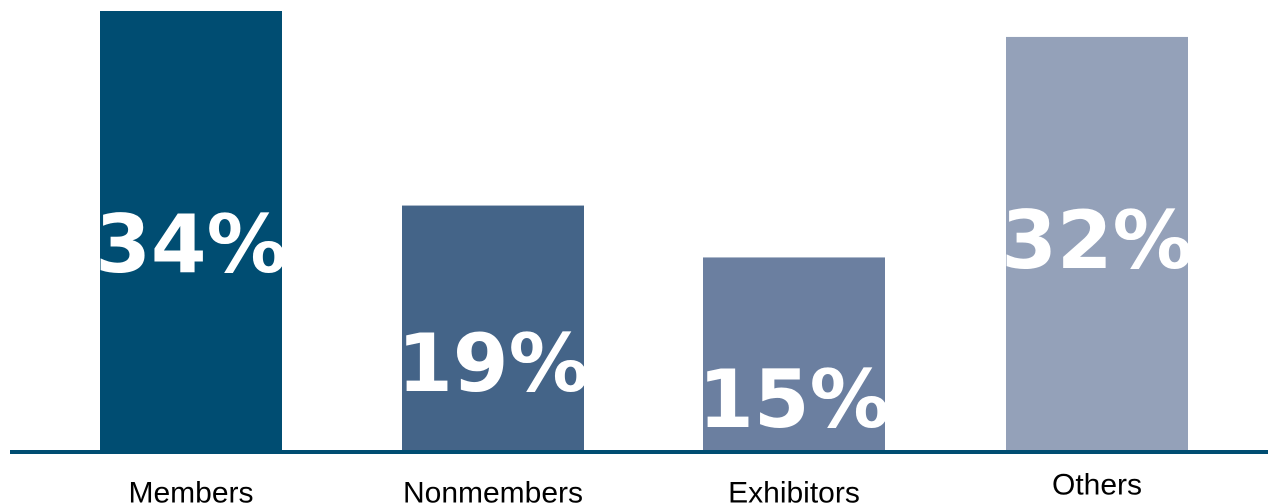 This screenshot has width=1268, height=504. What do you see at coordinates (794, 490) in the screenshot?
I see `category-label-exhibitors: Exhibitors` at bounding box center [794, 490].